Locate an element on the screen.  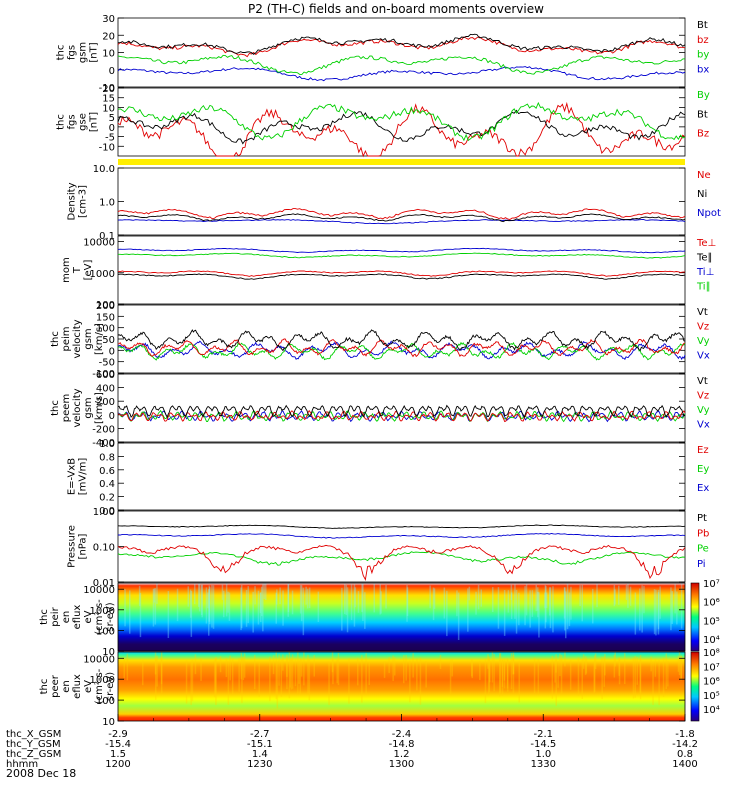
peem_vel-legend-2: Vy is located at coordinates (703, 410).